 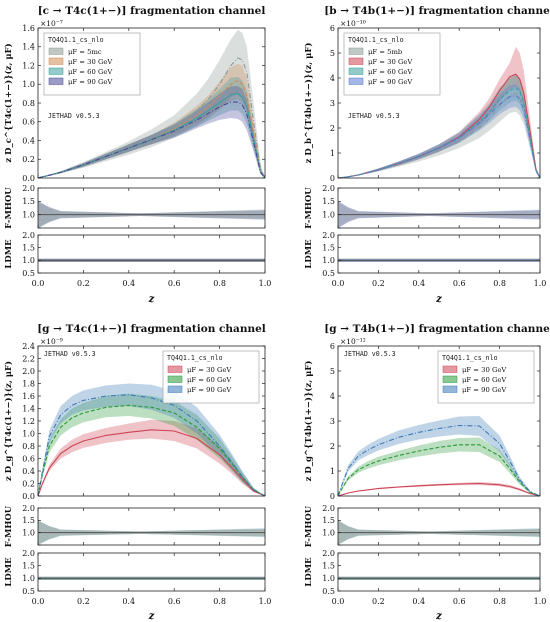 What do you see at coordinates (9, 254) in the screenshot?
I see `ratio-axis-label: LDME` at bounding box center [9, 254].